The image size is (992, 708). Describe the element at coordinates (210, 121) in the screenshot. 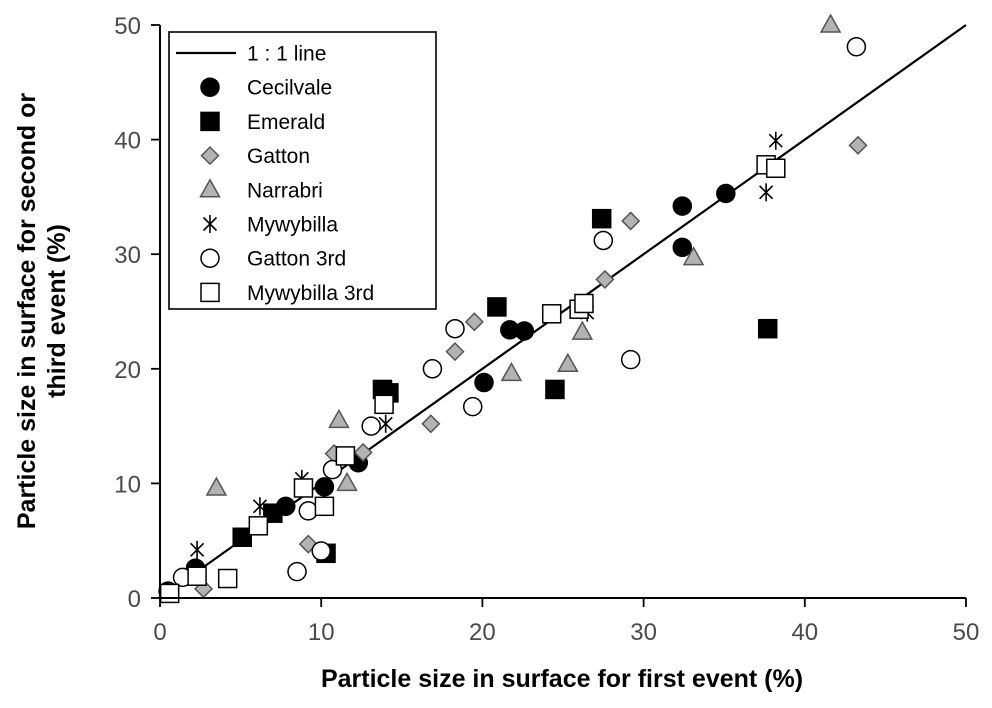

I see `legend-symbol-emerald` at that location.